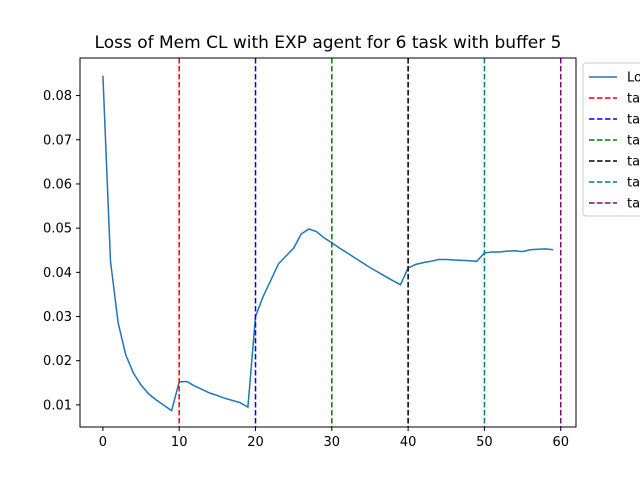  Describe the element at coordinates (484, 442) in the screenshot. I see `x-tick-label-5: 50` at that location.